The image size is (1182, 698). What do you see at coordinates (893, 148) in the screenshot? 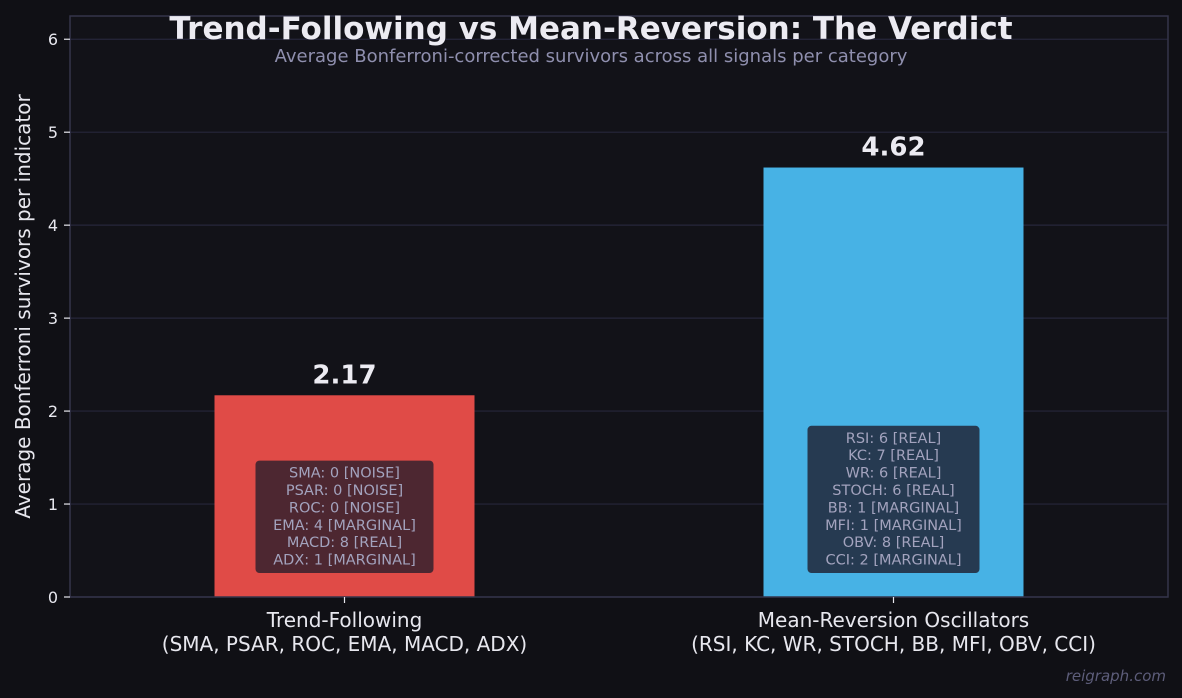
I see `bar-value-label: 4.62` at bounding box center [893, 148].